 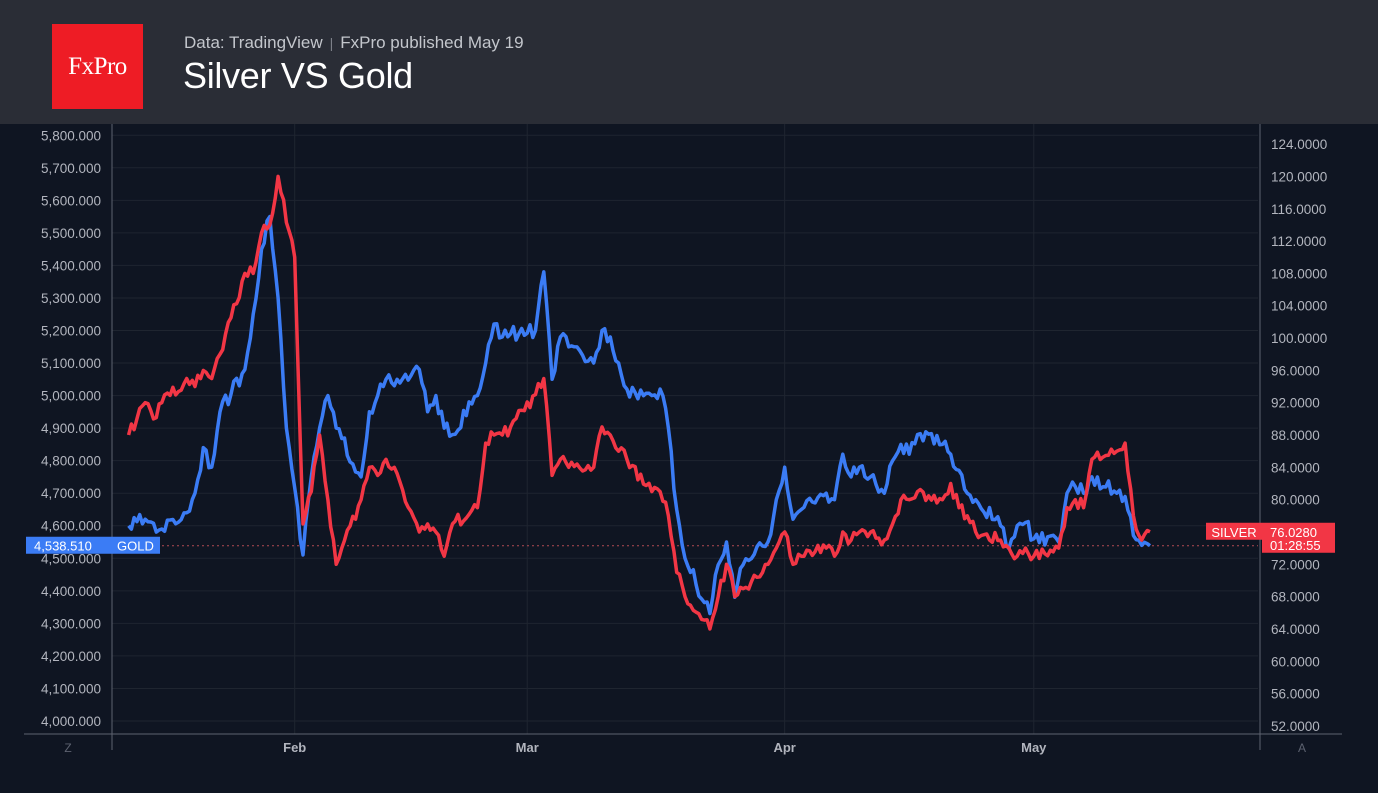 What do you see at coordinates (1299, 338) in the screenshot?
I see `right-tick-label: 100.0000` at bounding box center [1299, 338].